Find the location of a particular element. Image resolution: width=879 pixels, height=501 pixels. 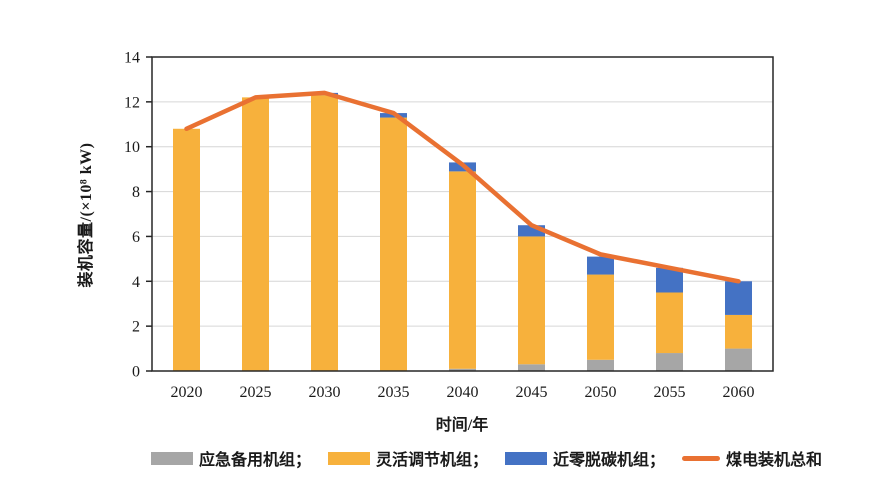

legend-item: 近零脱碳机组； is located at coordinates (585, 458).